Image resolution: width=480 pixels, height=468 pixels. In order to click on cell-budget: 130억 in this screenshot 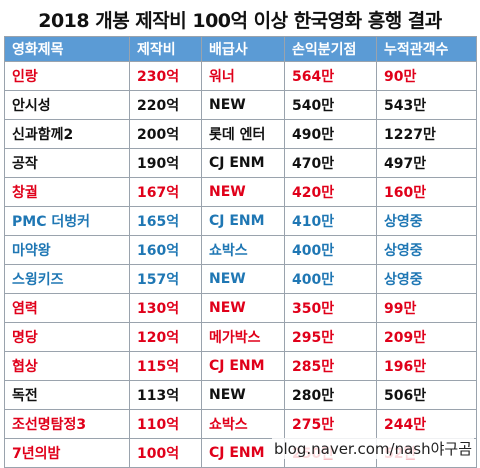, I will do `click(165, 308)`.